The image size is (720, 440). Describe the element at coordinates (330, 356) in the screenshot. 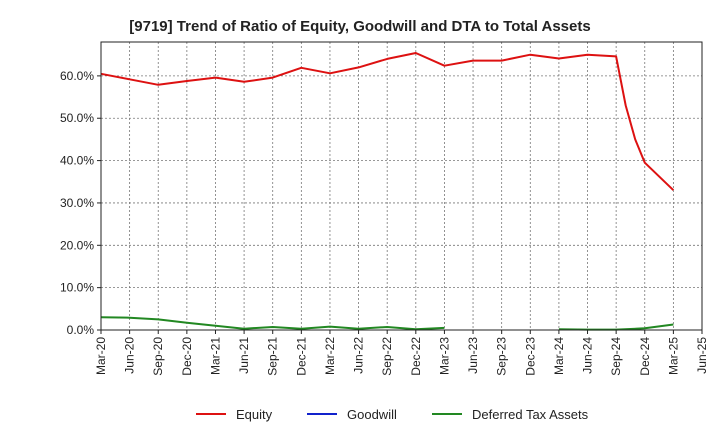

I see `x-tick-label: Mar-22` at that location.